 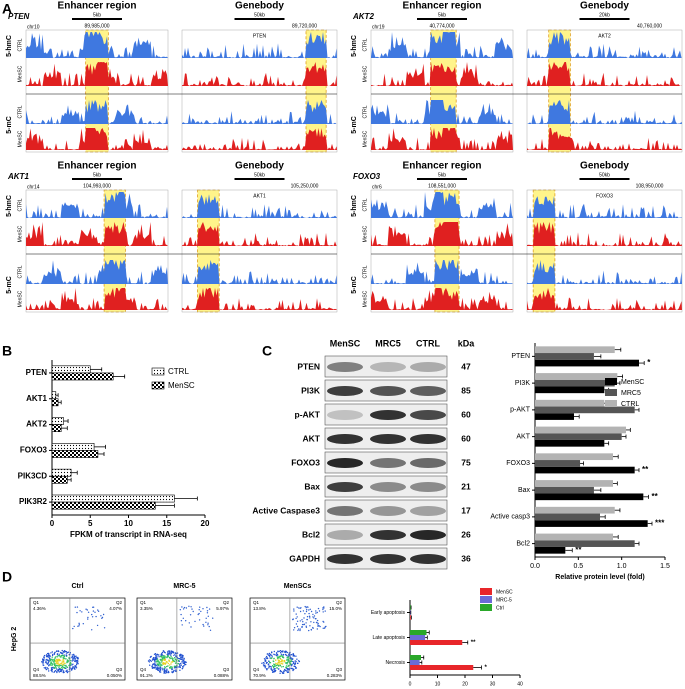 What do you see at coordinates (345, 343) in the screenshot?
I see `blot-column: MenSC` at bounding box center [345, 343].